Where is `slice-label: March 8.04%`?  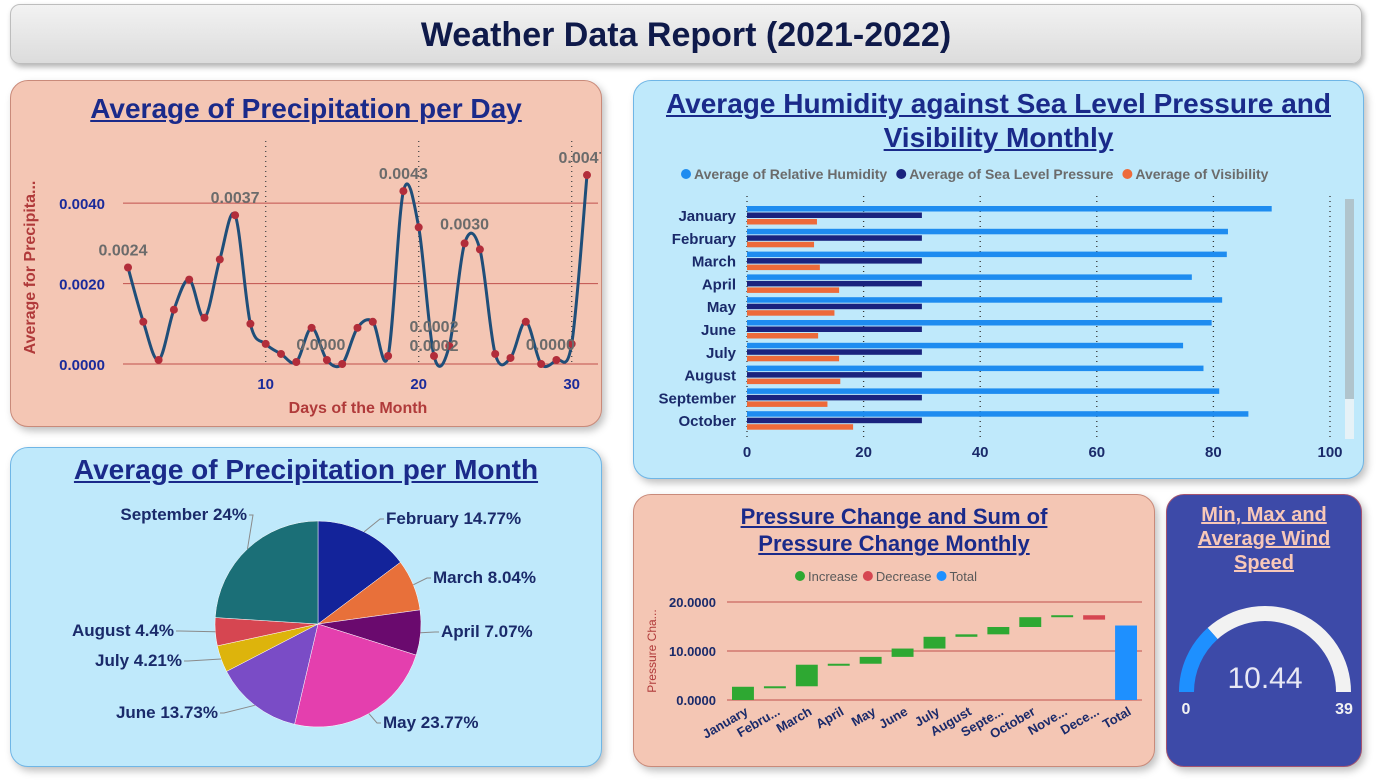
slice-label: March 8.04% is located at coordinates (484, 577).